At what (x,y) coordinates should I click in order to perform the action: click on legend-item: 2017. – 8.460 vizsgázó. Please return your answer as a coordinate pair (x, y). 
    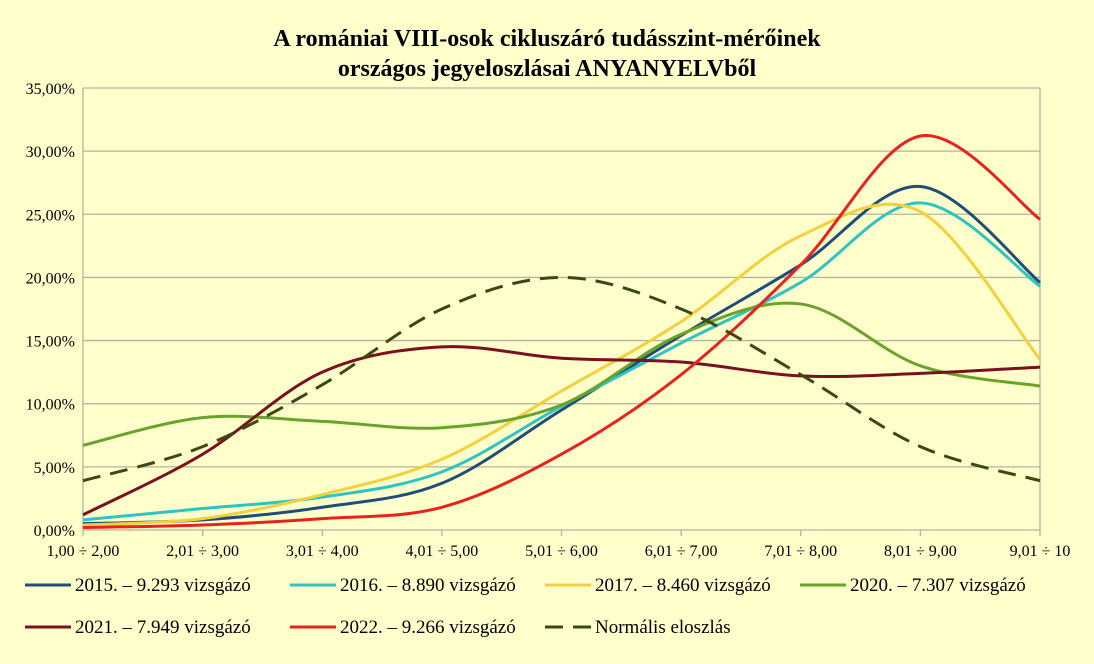
    Looking at the image, I should click on (658, 585).